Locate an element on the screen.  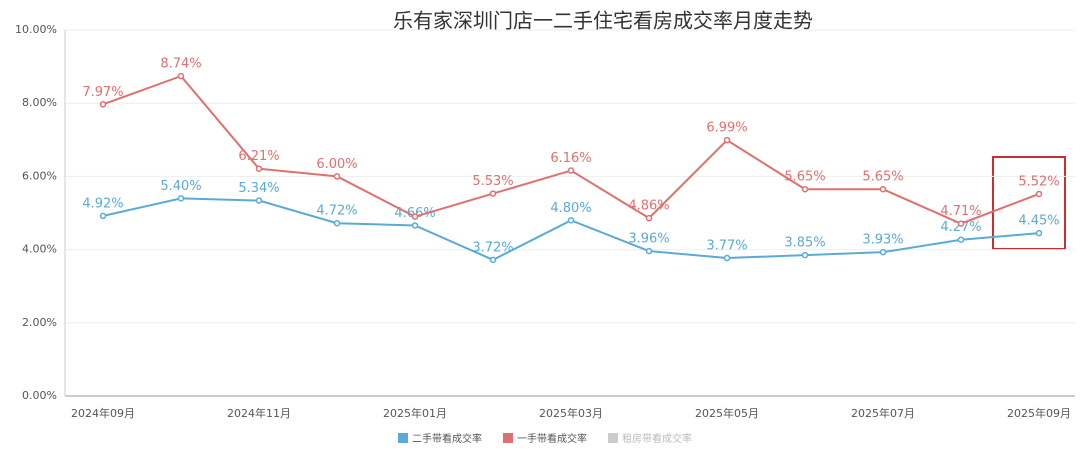
data-label: 4.80% is located at coordinates (570, 208).